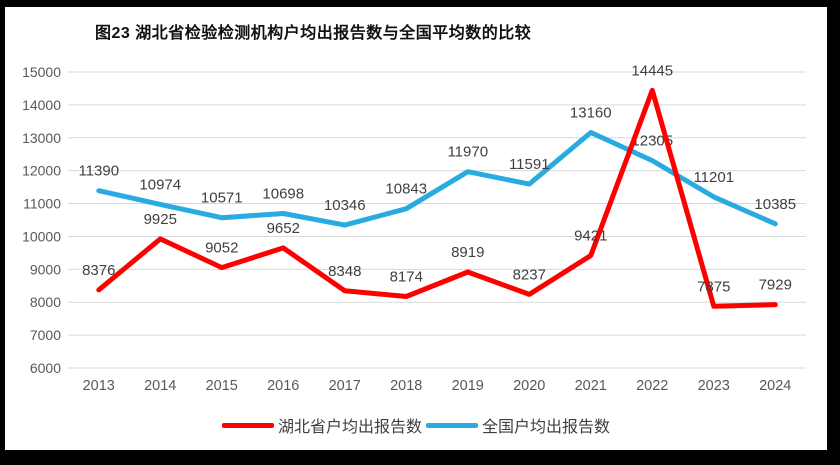  Describe the element at coordinates (529, 386) in the screenshot. I see `x-axis-tick-label: 2020` at that location.